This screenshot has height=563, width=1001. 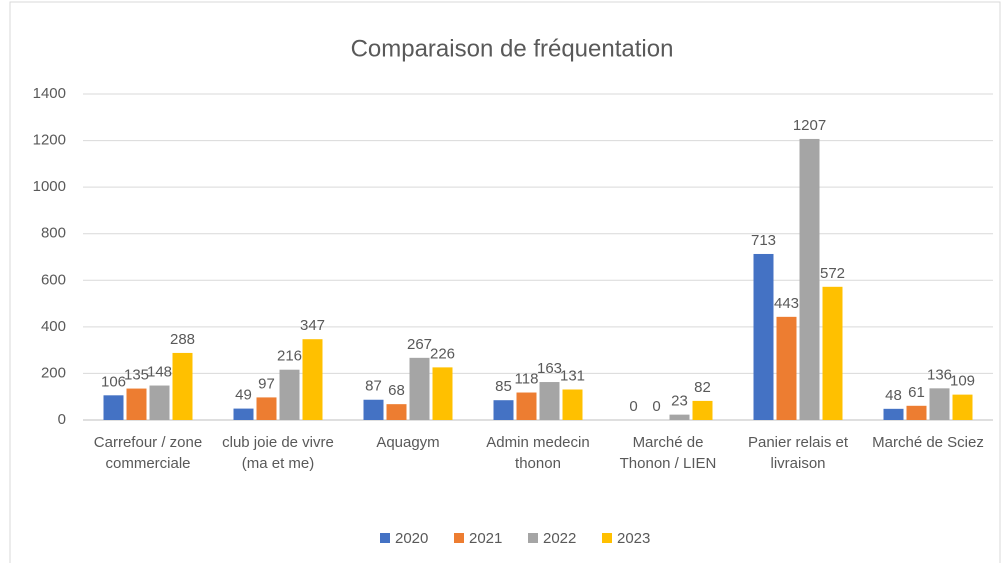 What do you see at coordinates (916, 392) in the screenshot?
I see `data-label: 61` at bounding box center [916, 392].